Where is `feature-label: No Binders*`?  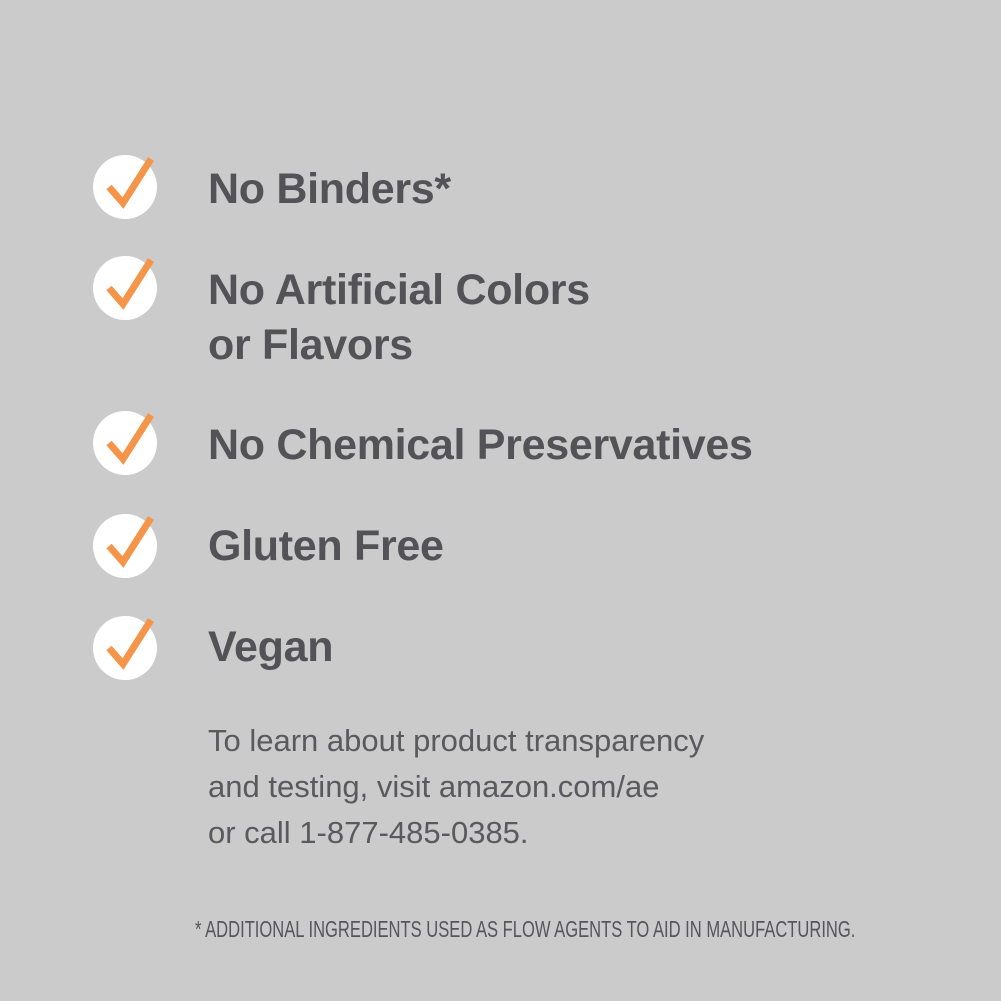 feature-label: No Binders* is located at coordinates (329, 189).